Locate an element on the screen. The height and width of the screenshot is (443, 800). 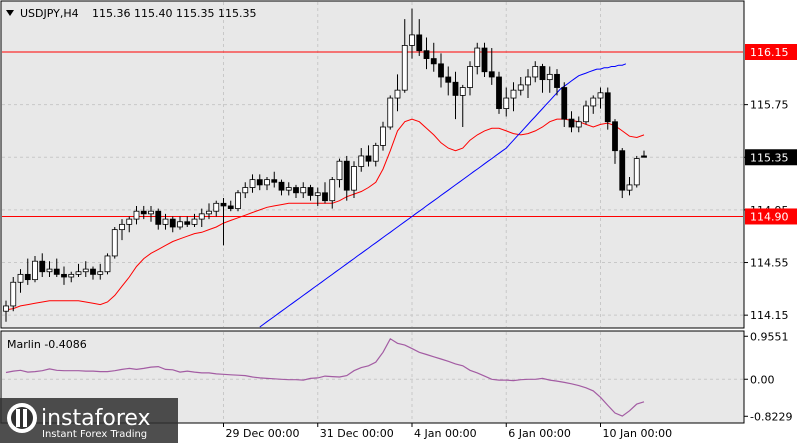
indicator-axis-label: 0.00 is located at coordinates (762, 379).